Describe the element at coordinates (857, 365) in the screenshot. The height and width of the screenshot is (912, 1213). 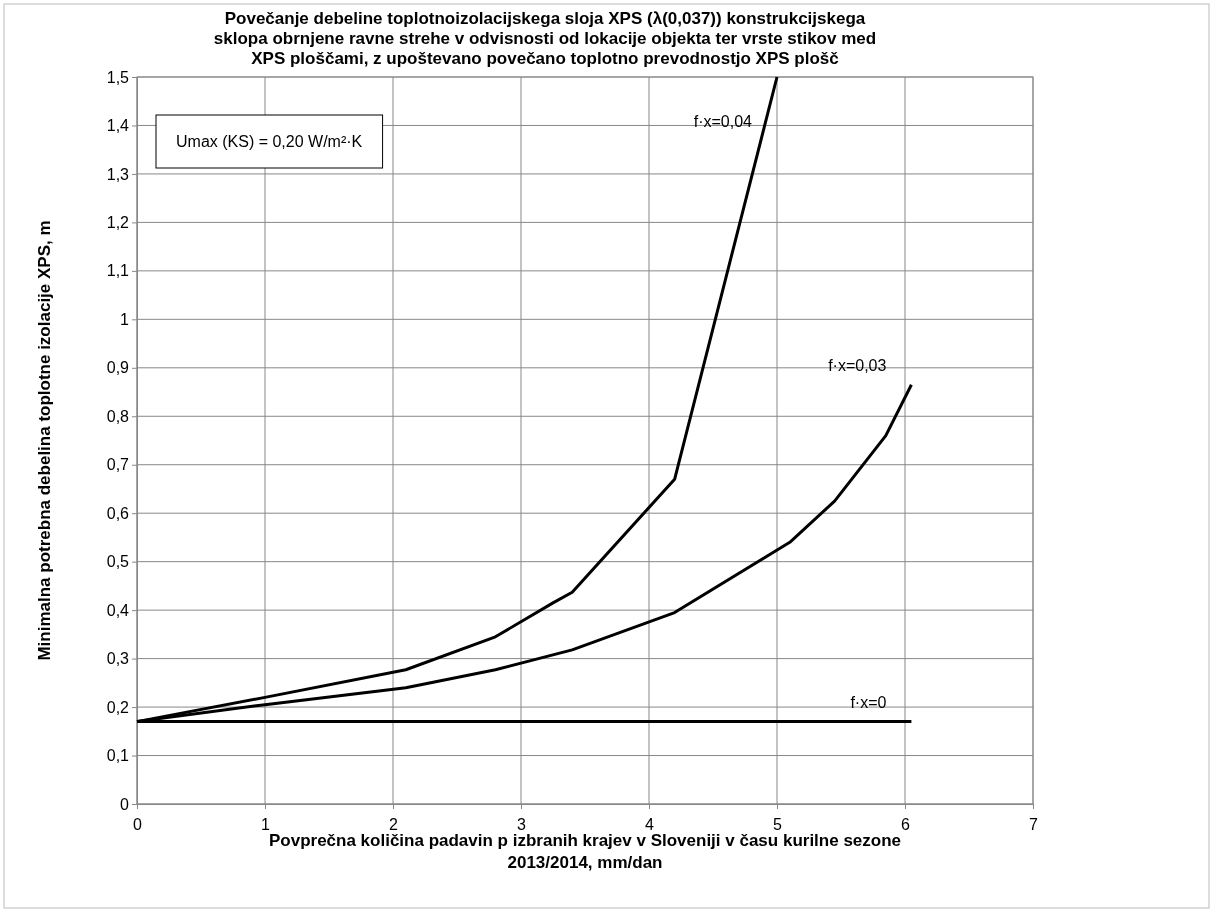
I see `series-label: f·x=0,03` at that location.